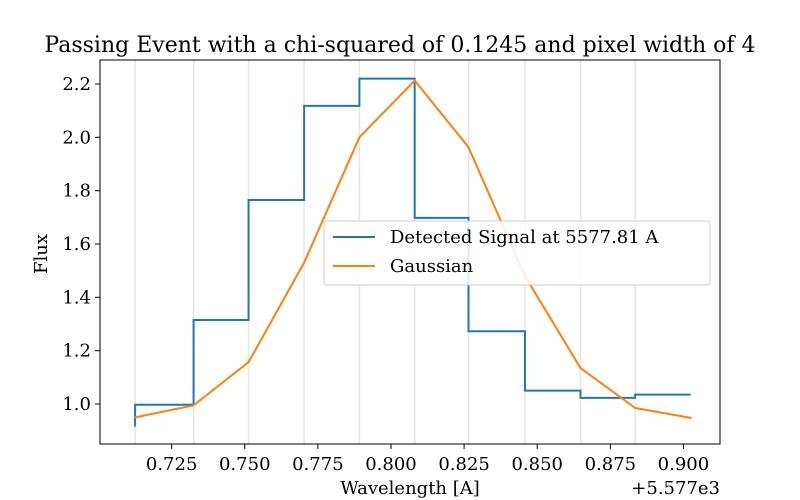 The width and height of the screenshot is (800, 500). I want to click on y-tick-label: 1.8, so click(76, 191).